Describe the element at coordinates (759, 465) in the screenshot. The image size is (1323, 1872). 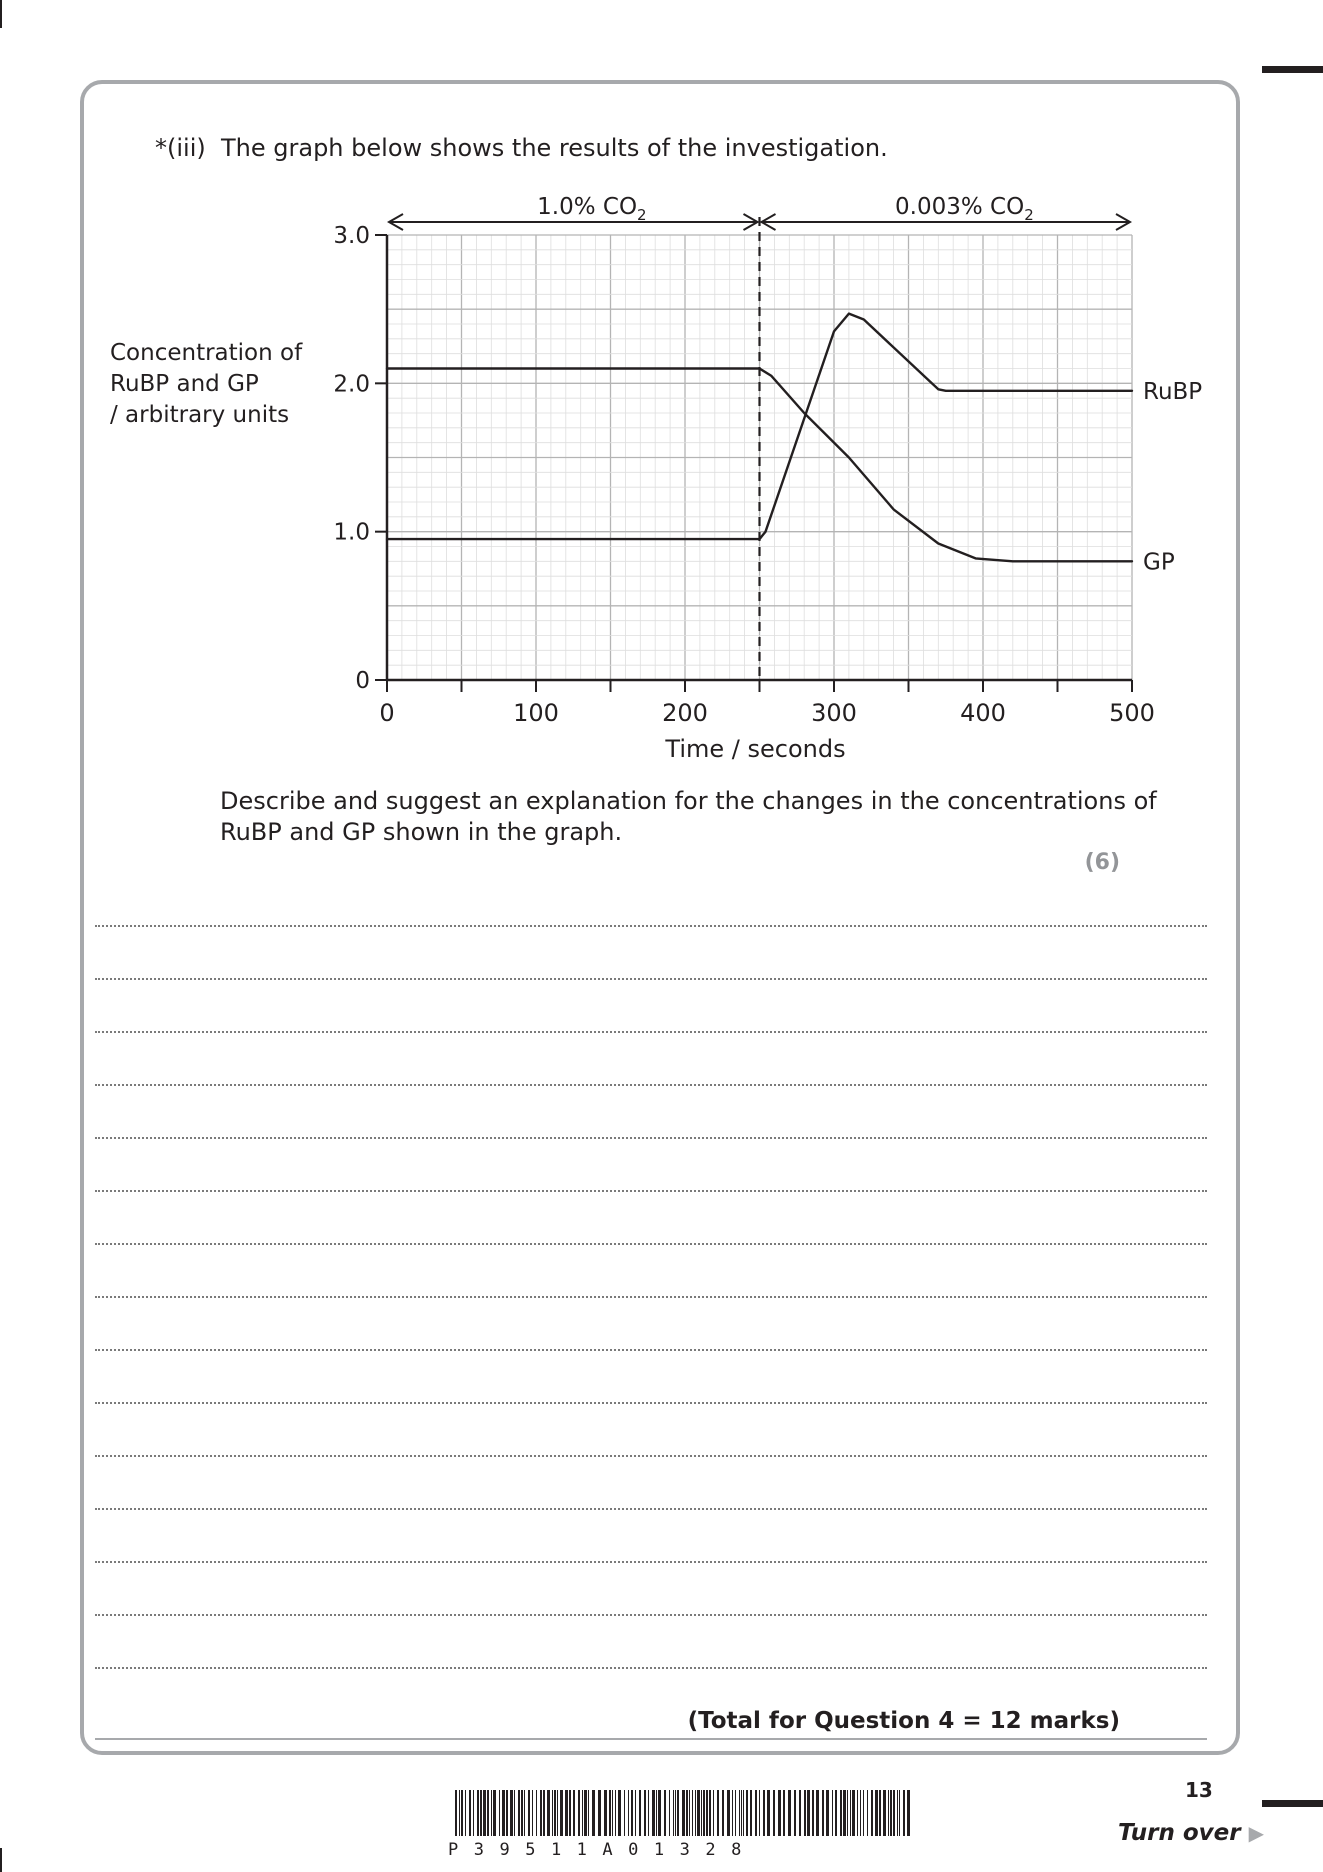
I see `series-line-gp` at that location.